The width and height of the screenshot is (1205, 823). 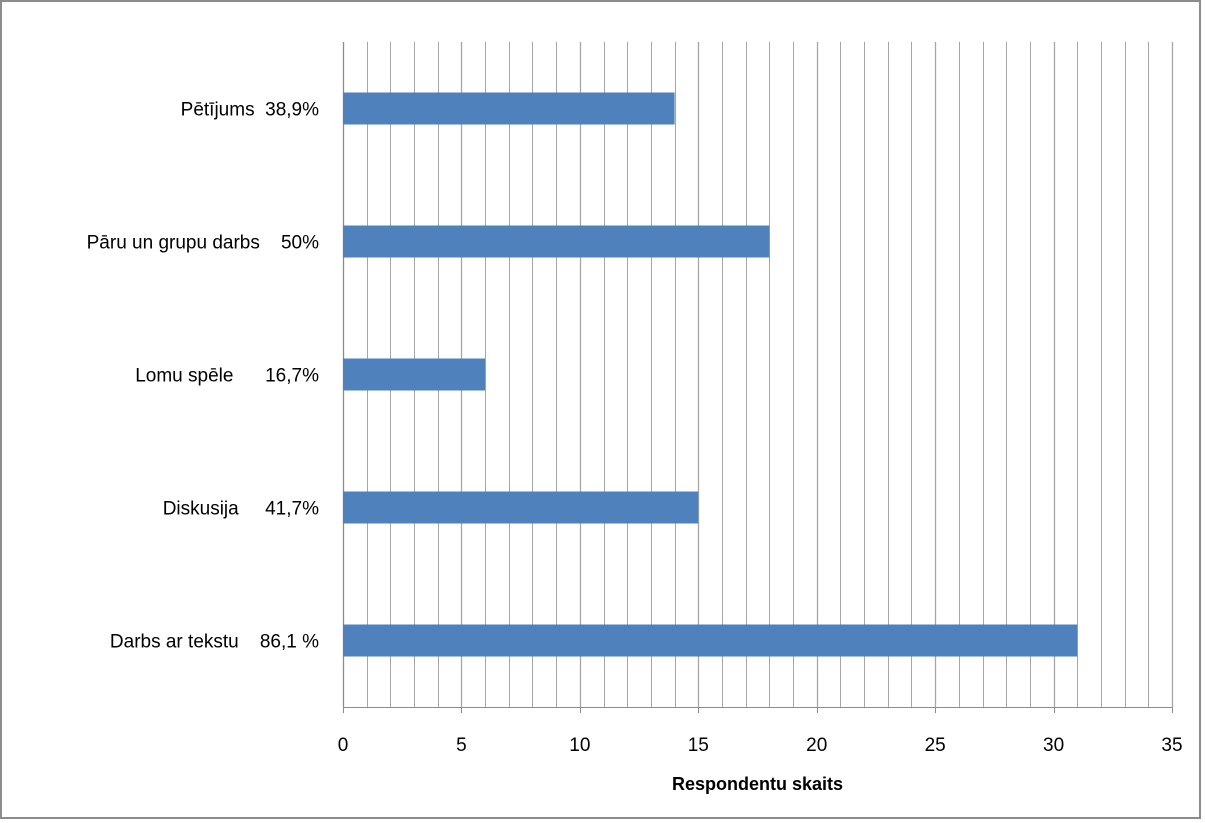 What do you see at coordinates (241, 509) in the screenshot?
I see `category-label: Diskusija 41,7%` at bounding box center [241, 509].